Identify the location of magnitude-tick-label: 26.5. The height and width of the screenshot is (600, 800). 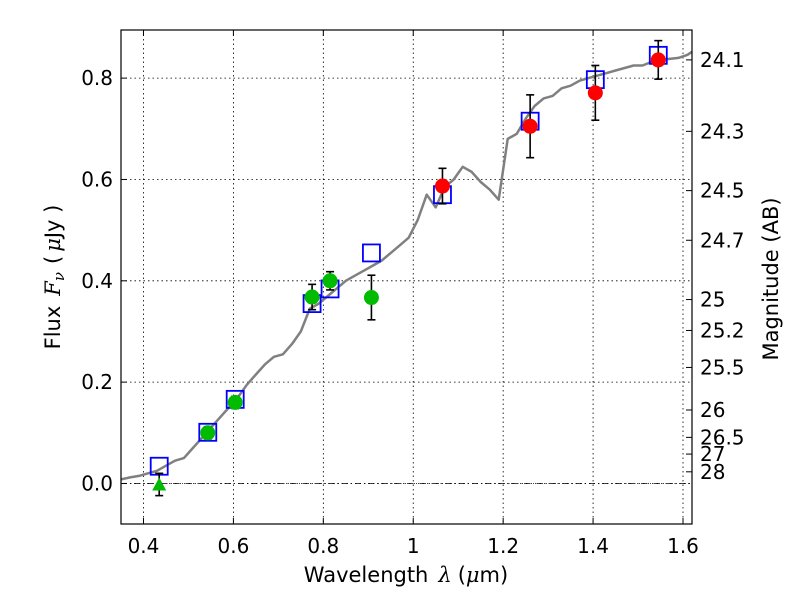
(722, 437).